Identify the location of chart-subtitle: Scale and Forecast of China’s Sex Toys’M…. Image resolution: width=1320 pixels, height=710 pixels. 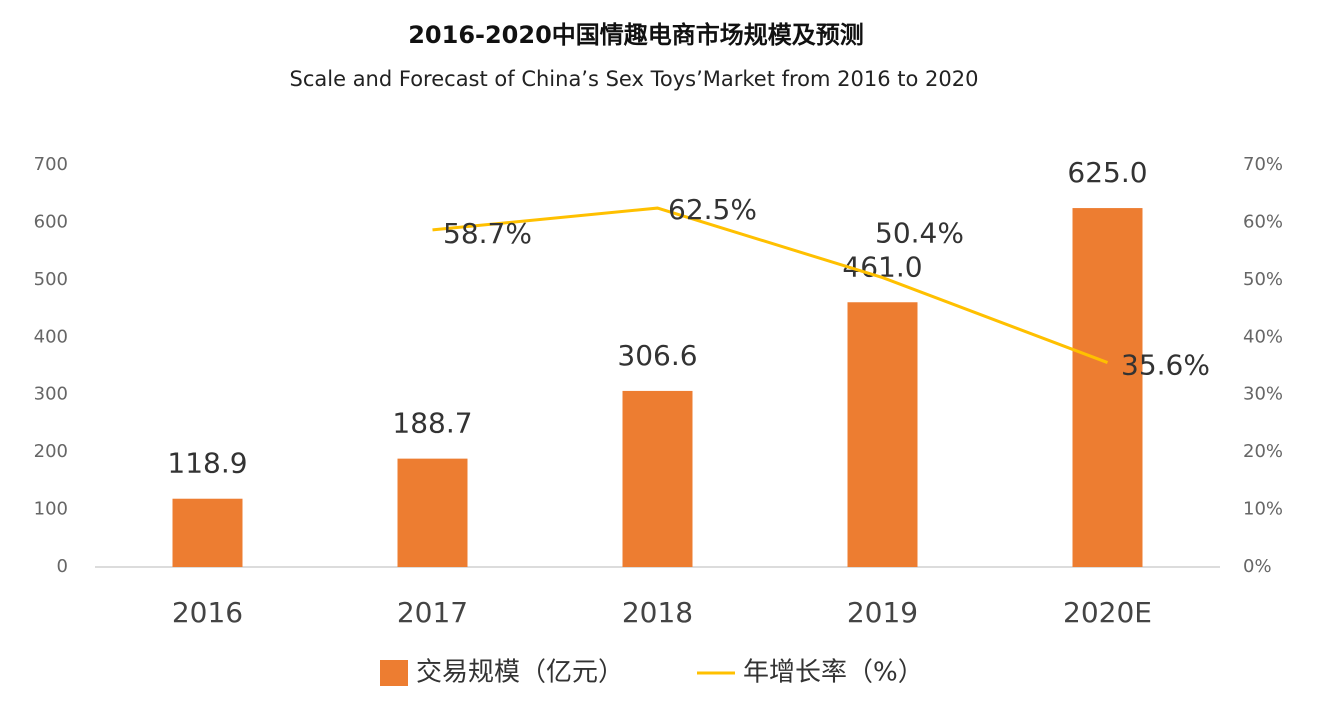
(634, 79).